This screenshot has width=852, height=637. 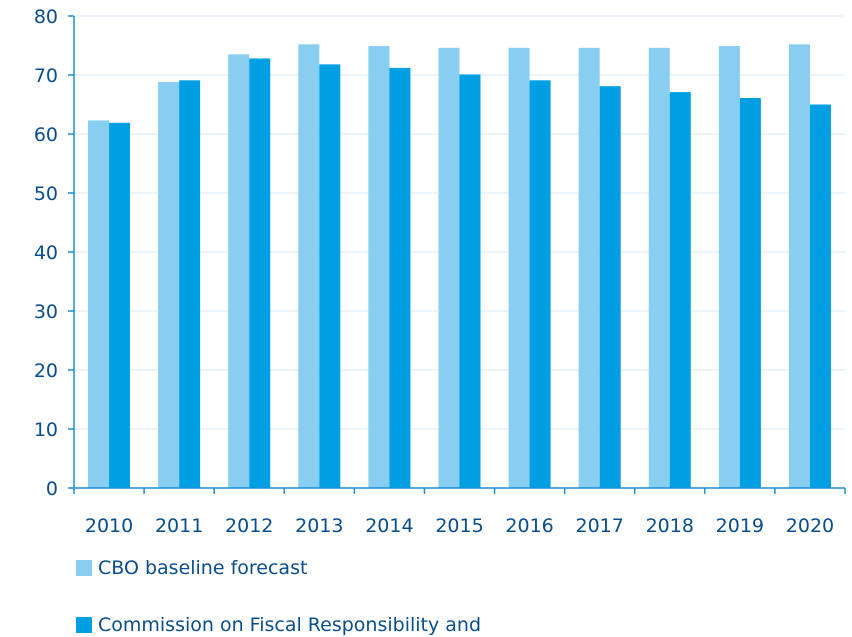 I want to click on bar-cbo-2013, so click(x=309, y=266).